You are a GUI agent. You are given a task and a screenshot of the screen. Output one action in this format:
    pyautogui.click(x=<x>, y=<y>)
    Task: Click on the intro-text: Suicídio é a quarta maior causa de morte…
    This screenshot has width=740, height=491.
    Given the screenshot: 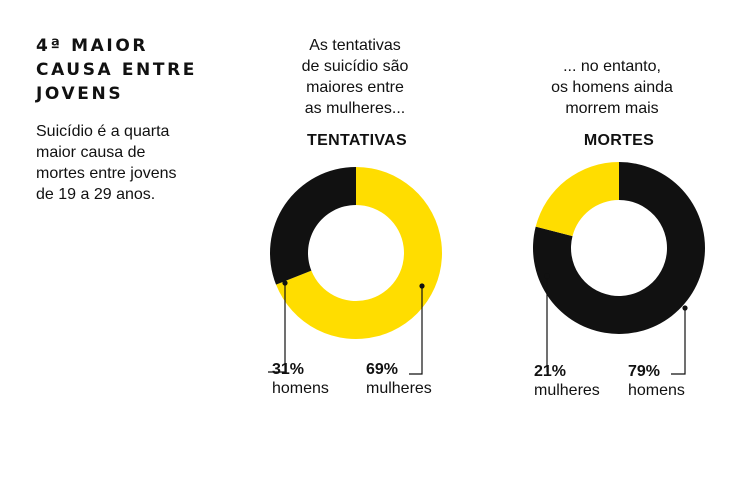 What is the action you would take?
    pyautogui.click(x=136, y=163)
    